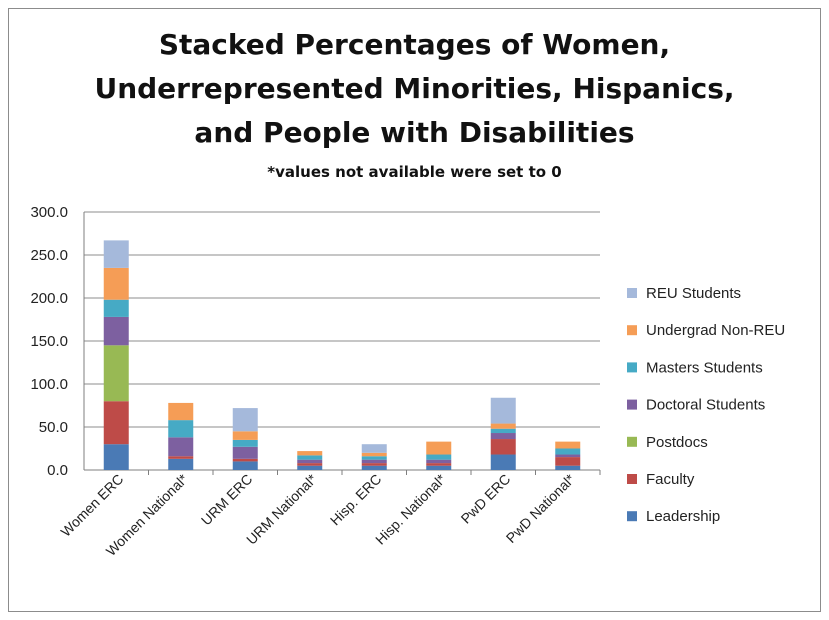 Image resolution: width=829 pixels, height=620 pixels. Describe the element at coordinates (49, 384) in the screenshot. I see `y-tick-label: 100.0` at that location.